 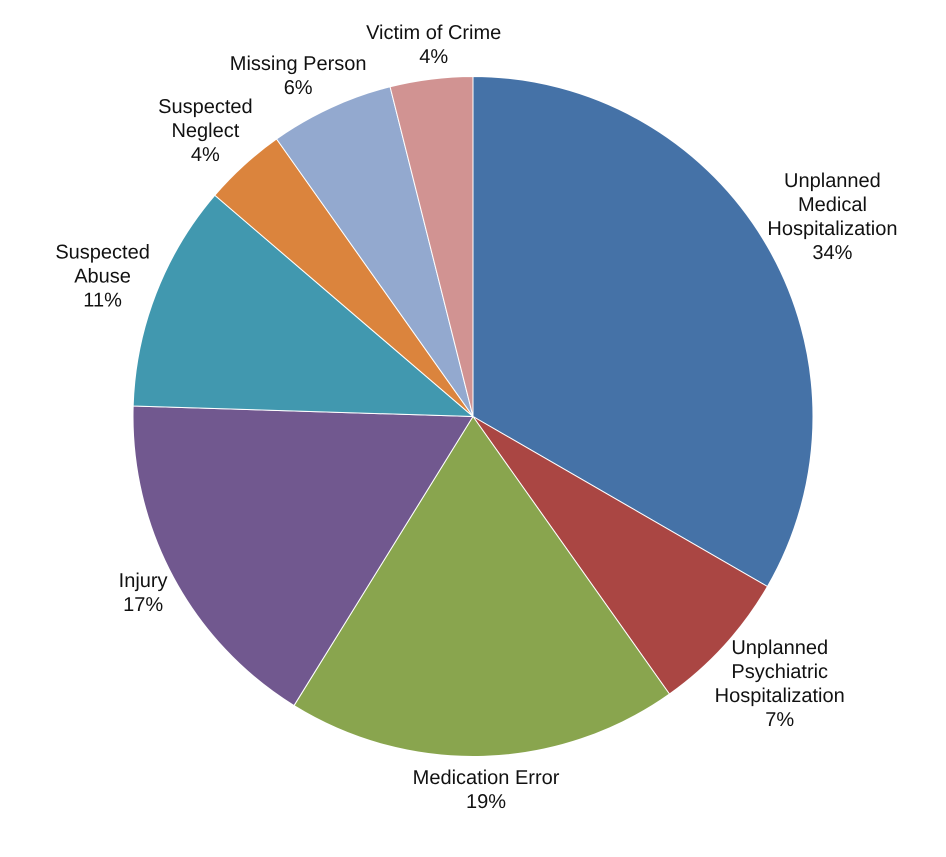 What do you see at coordinates (832, 205) in the screenshot?
I see `slice-label: Unplanned Medical Hospitalization` at bounding box center [832, 205].